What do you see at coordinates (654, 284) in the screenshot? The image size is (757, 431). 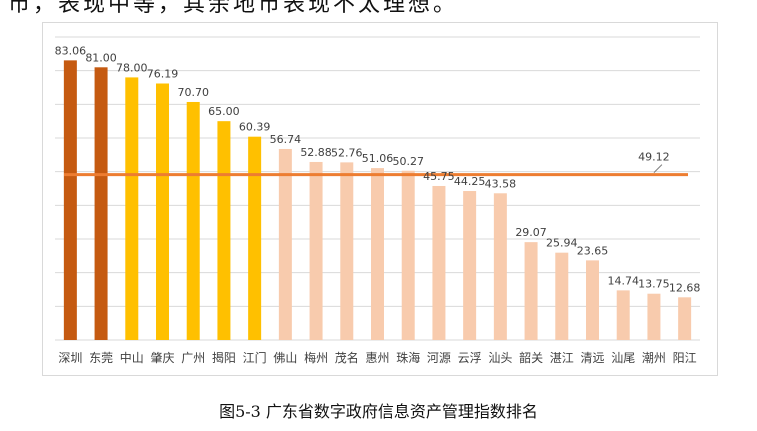 I see `value-label: 13.75` at bounding box center [654, 284].